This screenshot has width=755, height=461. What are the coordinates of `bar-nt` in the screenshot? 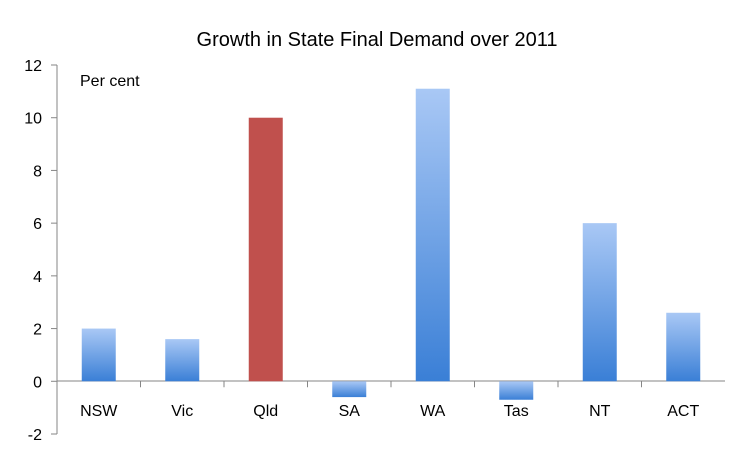 It's located at (599, 302).